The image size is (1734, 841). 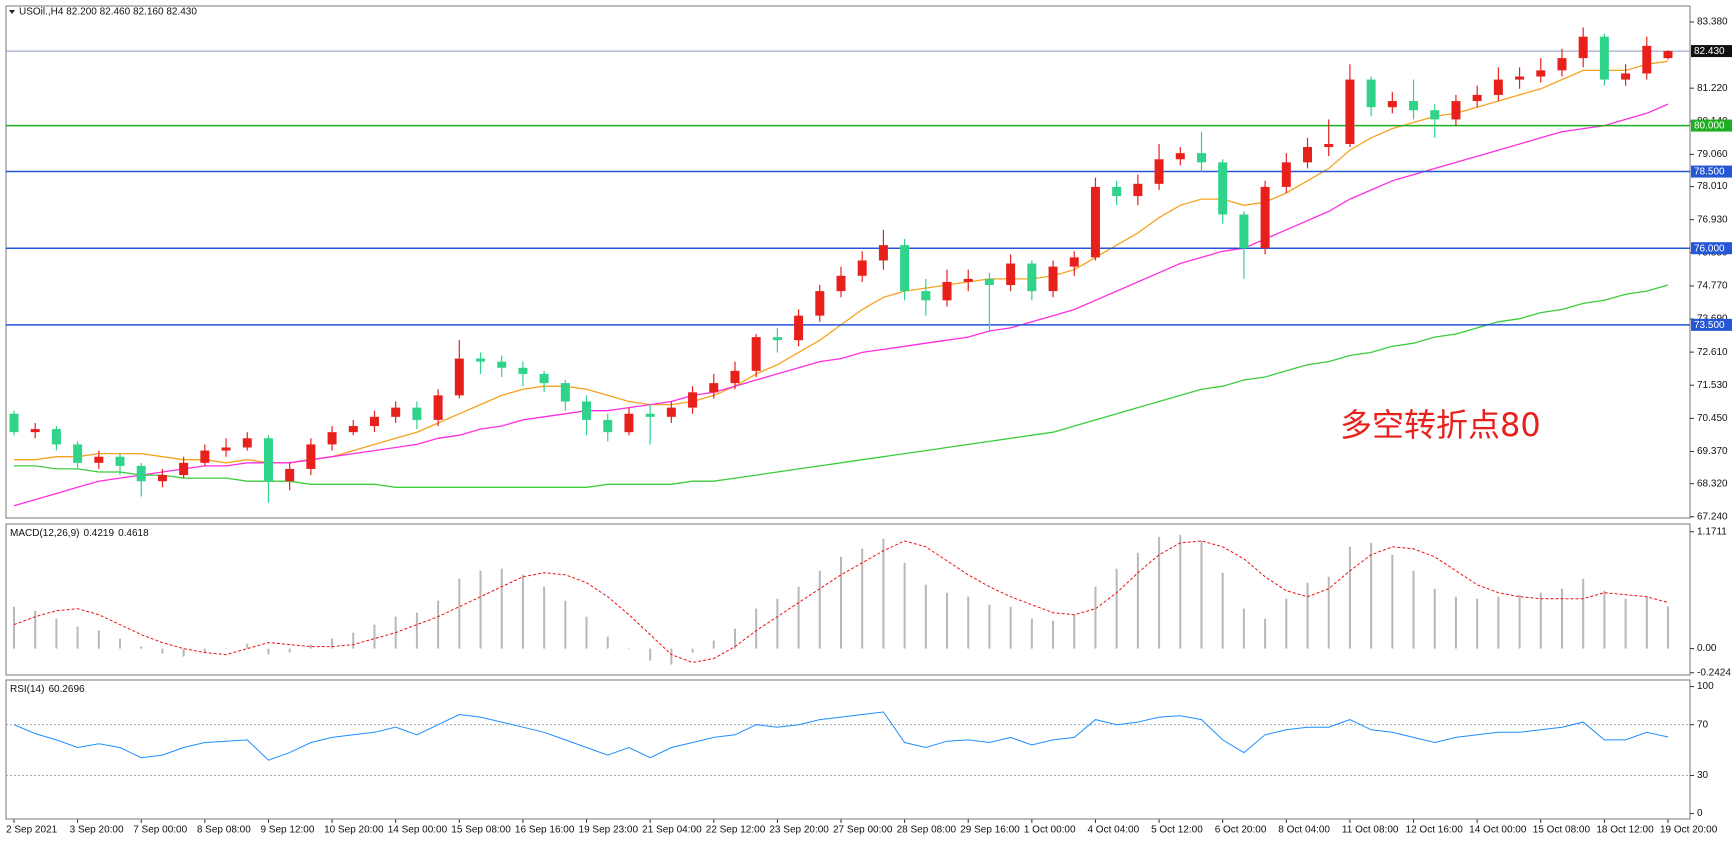 What do you see at coordinates (1304, 830) in the screenshot?
I see `x-tick-label: 8 Oct 04:00` at bounding box center [1304, 830].